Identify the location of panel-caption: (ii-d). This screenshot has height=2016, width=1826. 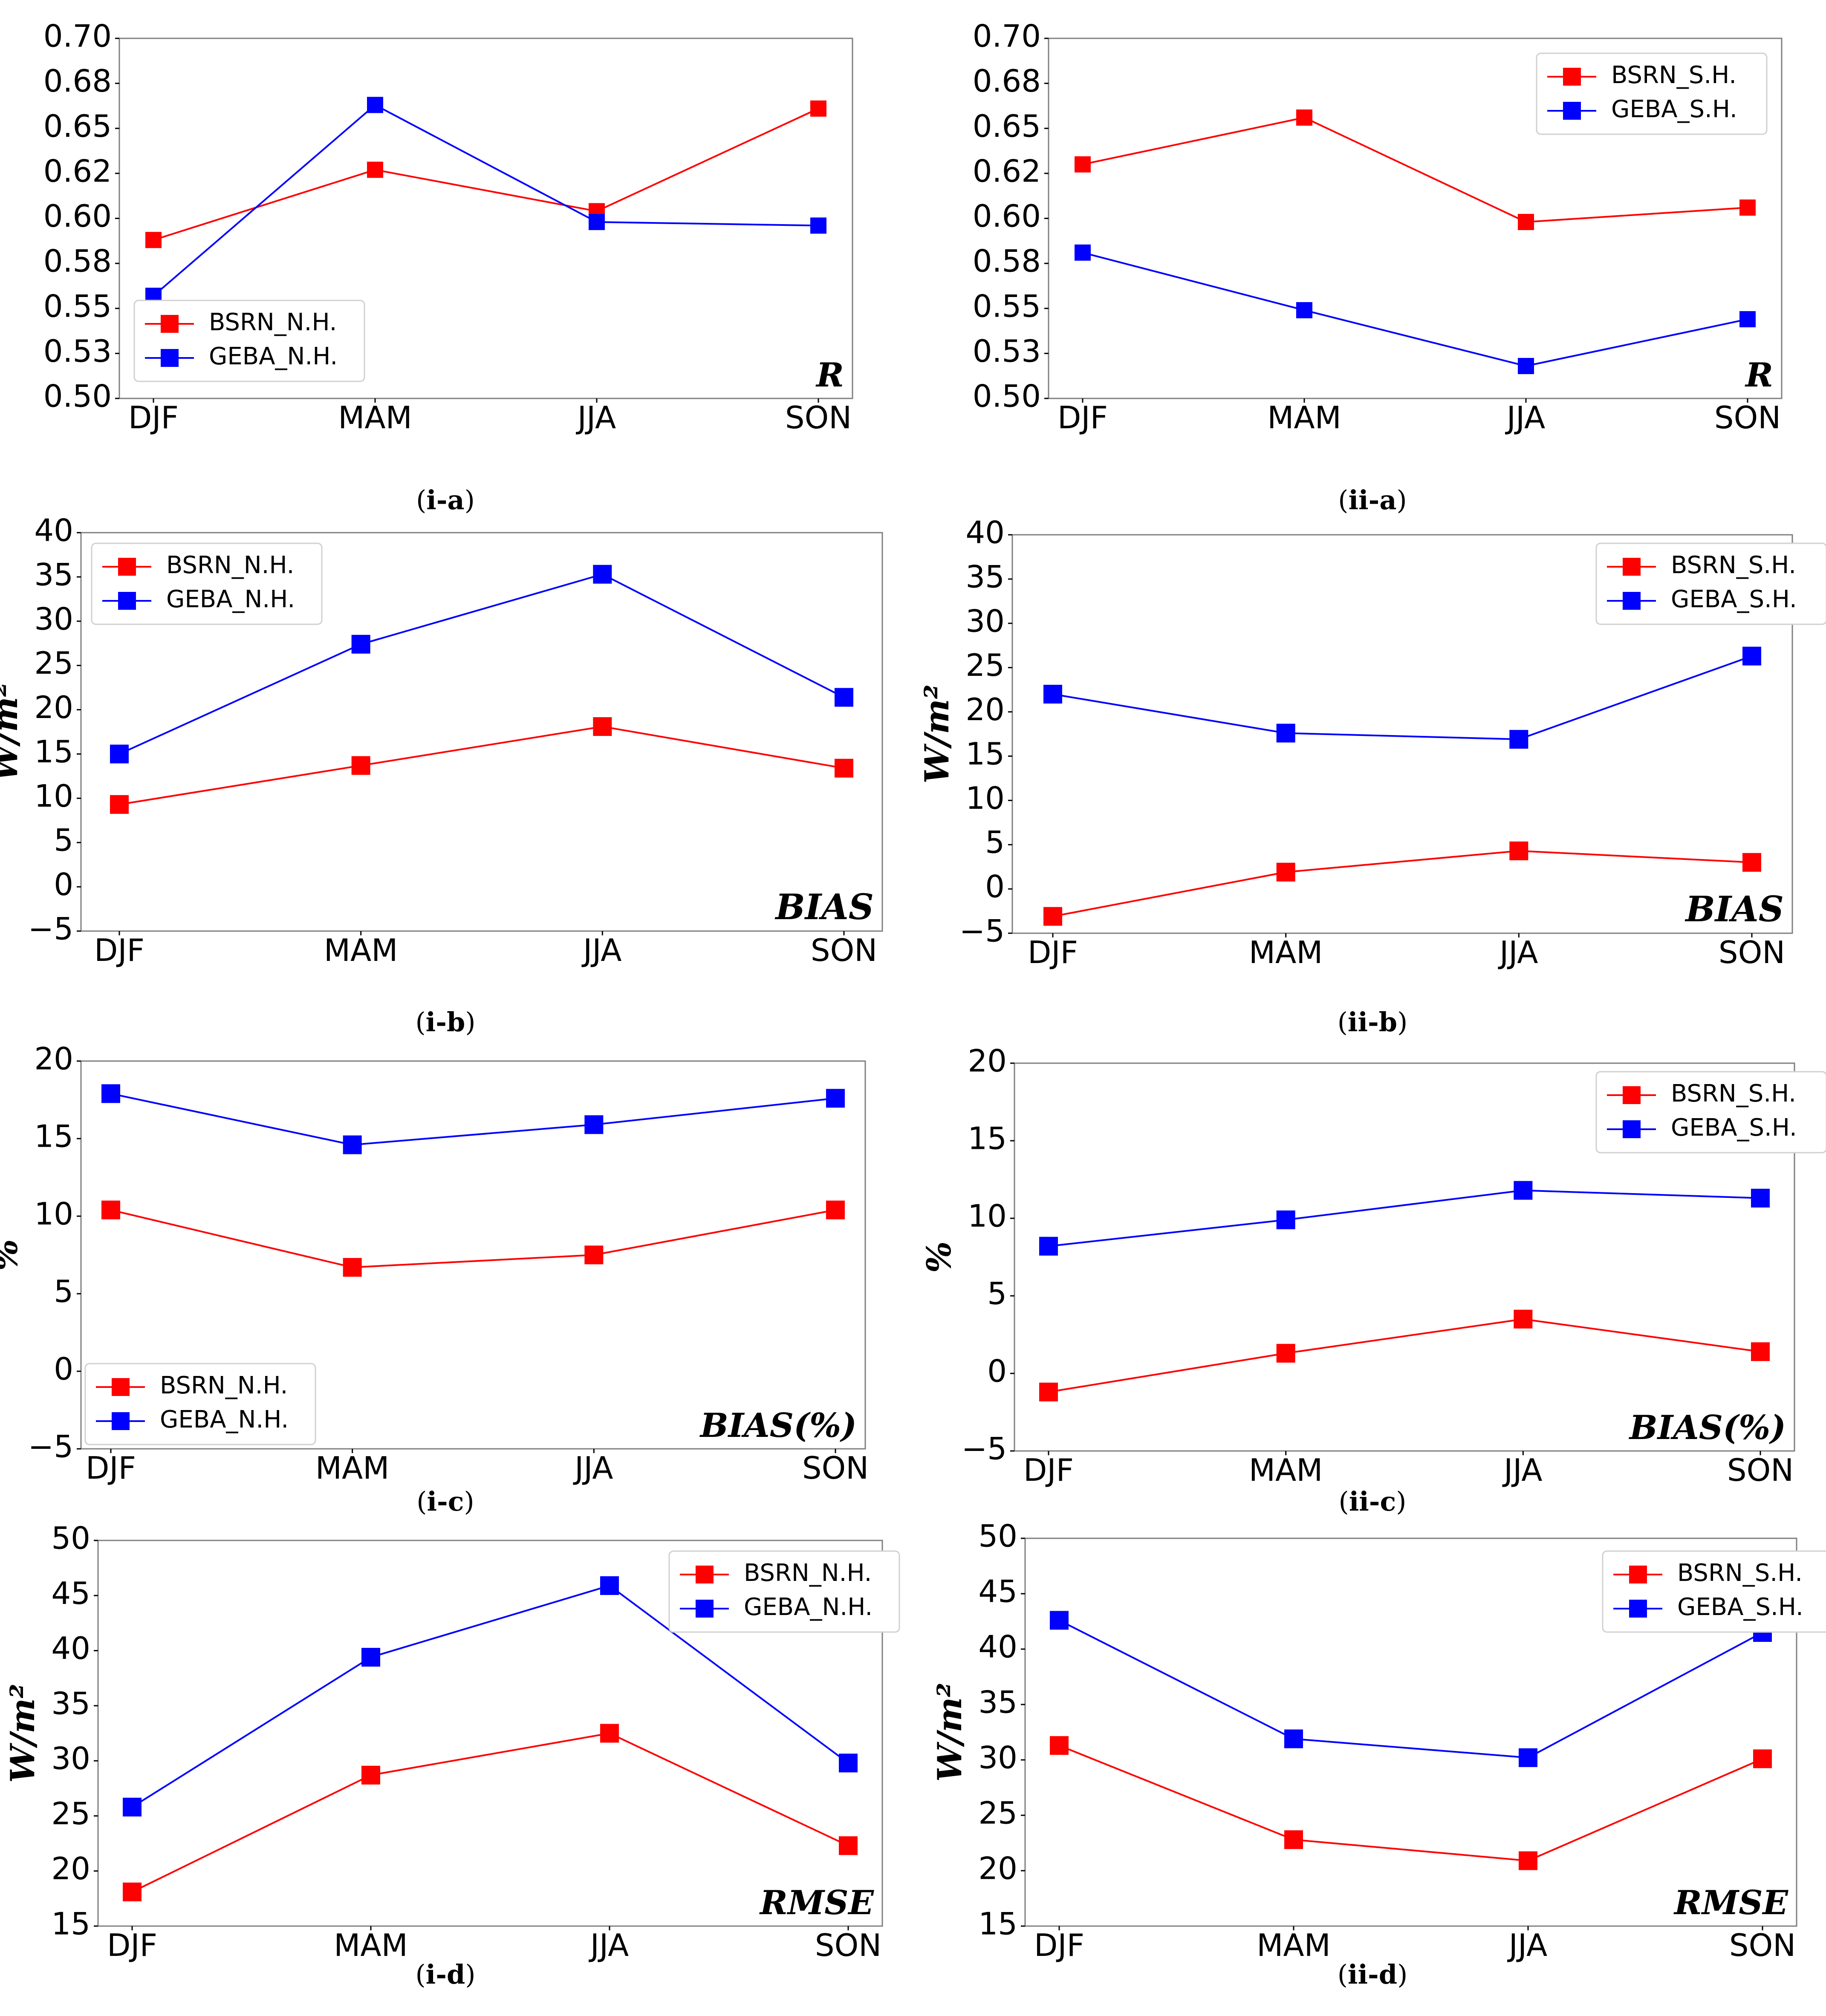
(1373, 1974).